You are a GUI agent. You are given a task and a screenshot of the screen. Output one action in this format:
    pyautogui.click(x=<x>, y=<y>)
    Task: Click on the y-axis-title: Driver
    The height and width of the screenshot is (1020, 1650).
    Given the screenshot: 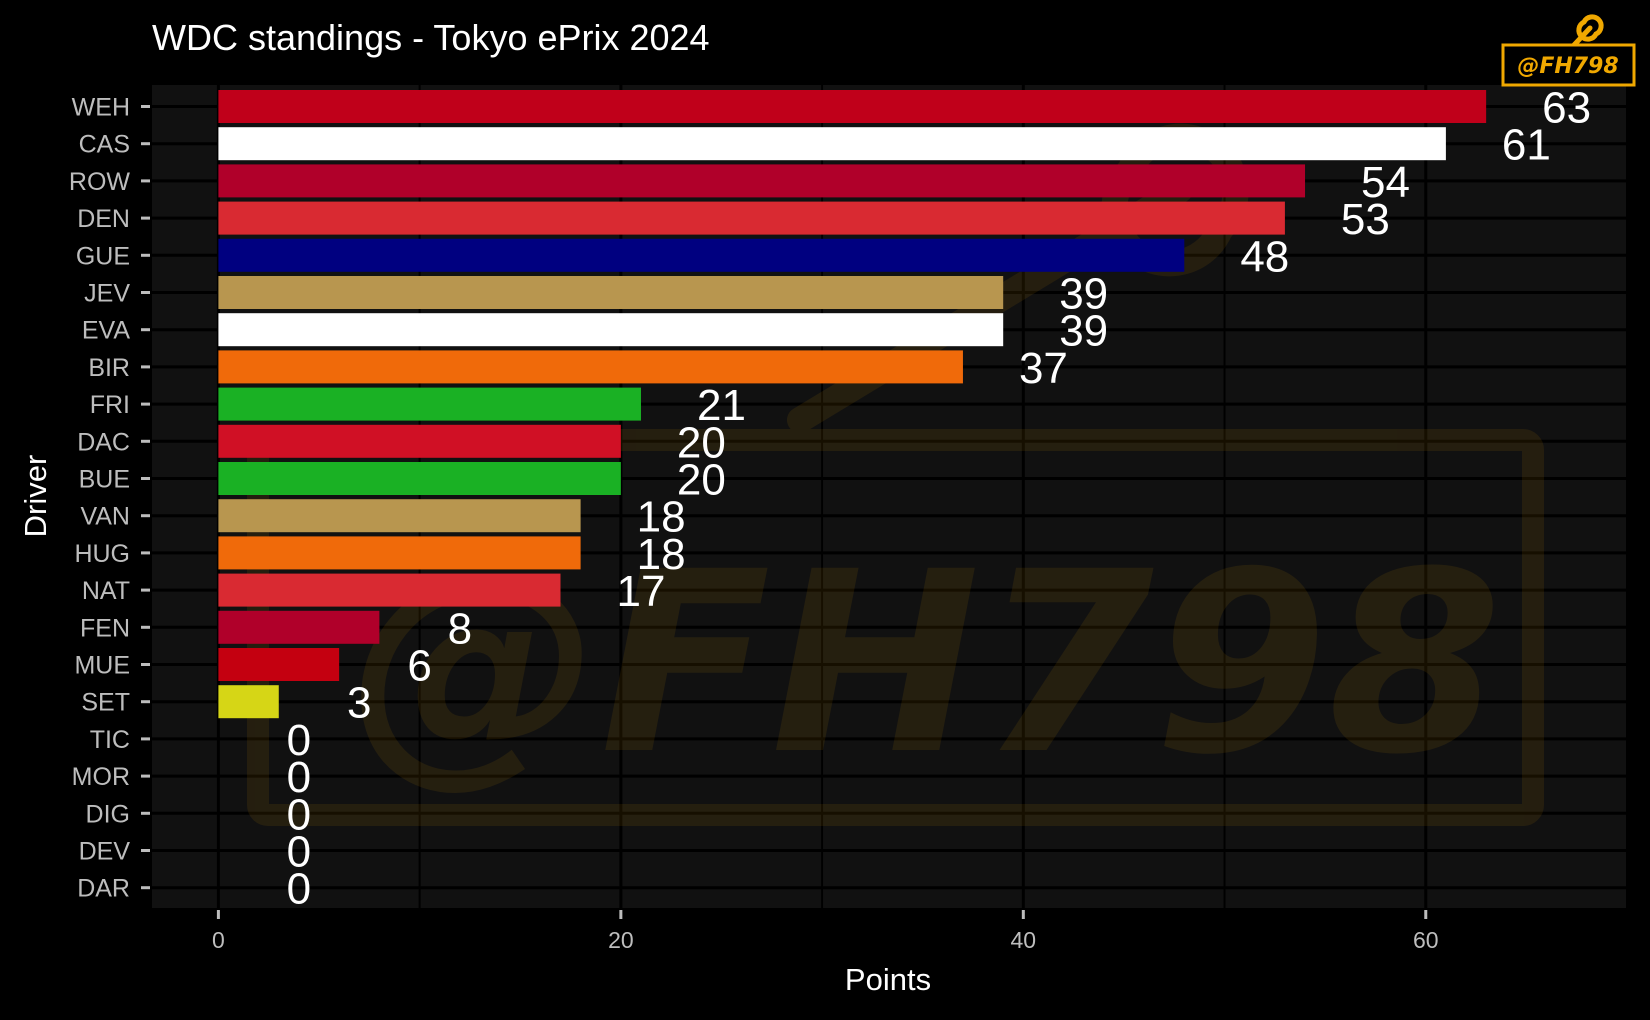 What is the action you would take?
    pyautogui.click(x=35, y=496)
    